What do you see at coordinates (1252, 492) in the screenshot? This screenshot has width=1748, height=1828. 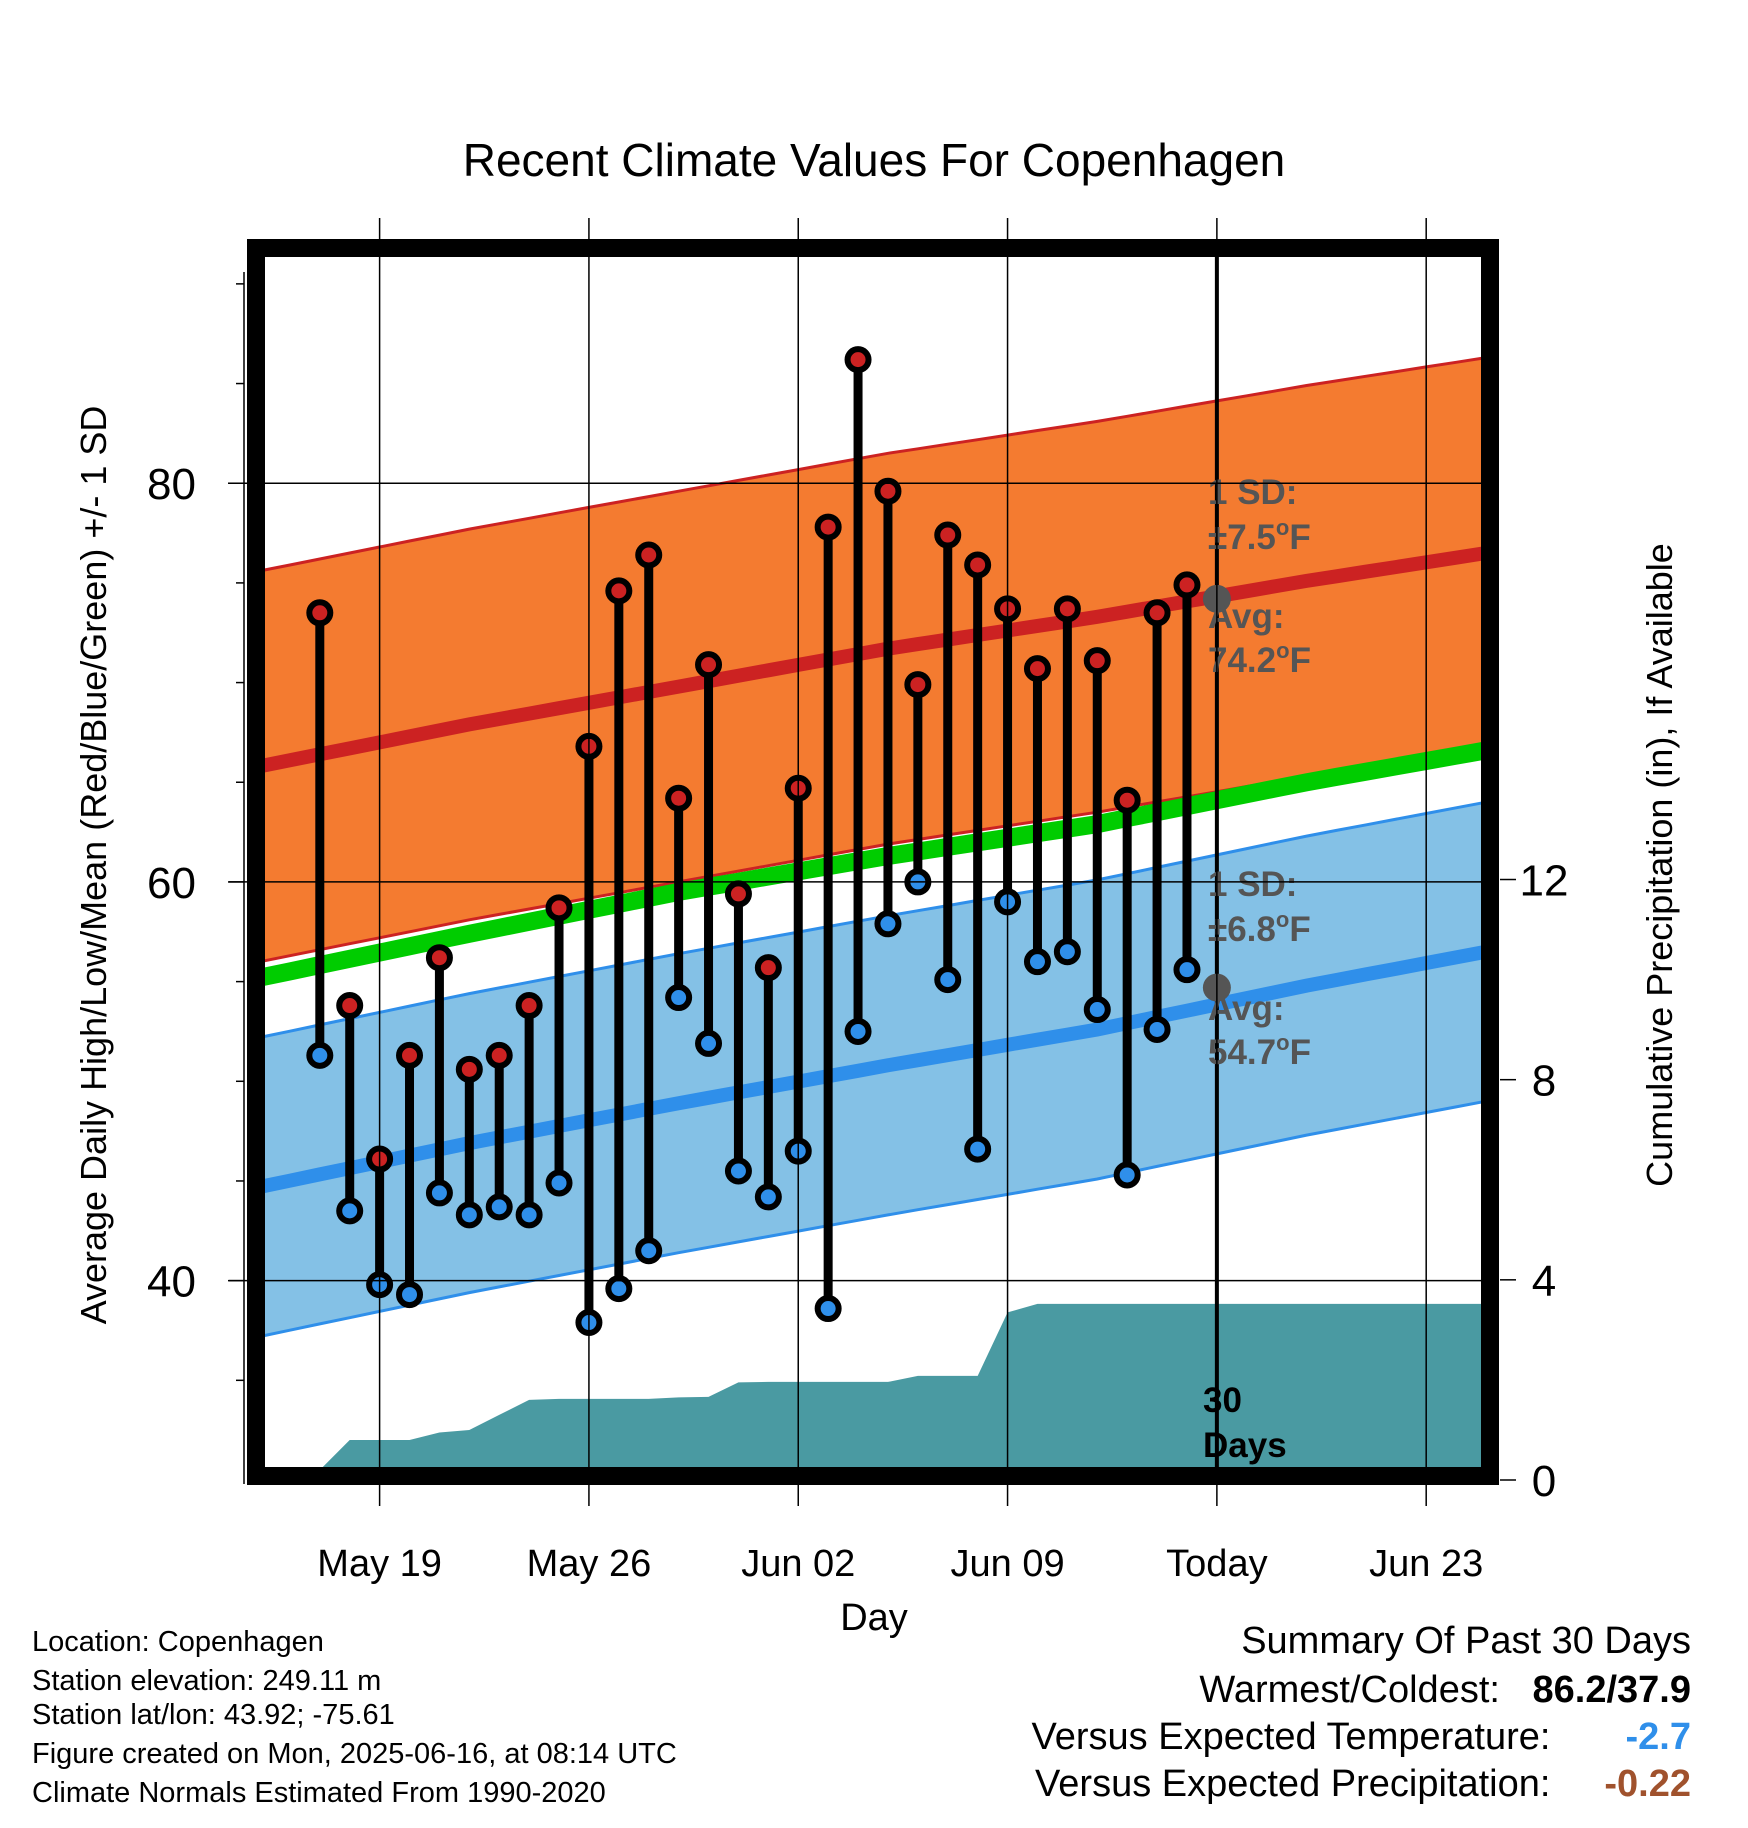 I see `high-annotation-sd-label: 1 SD:` at bounding box center [1252, 492].